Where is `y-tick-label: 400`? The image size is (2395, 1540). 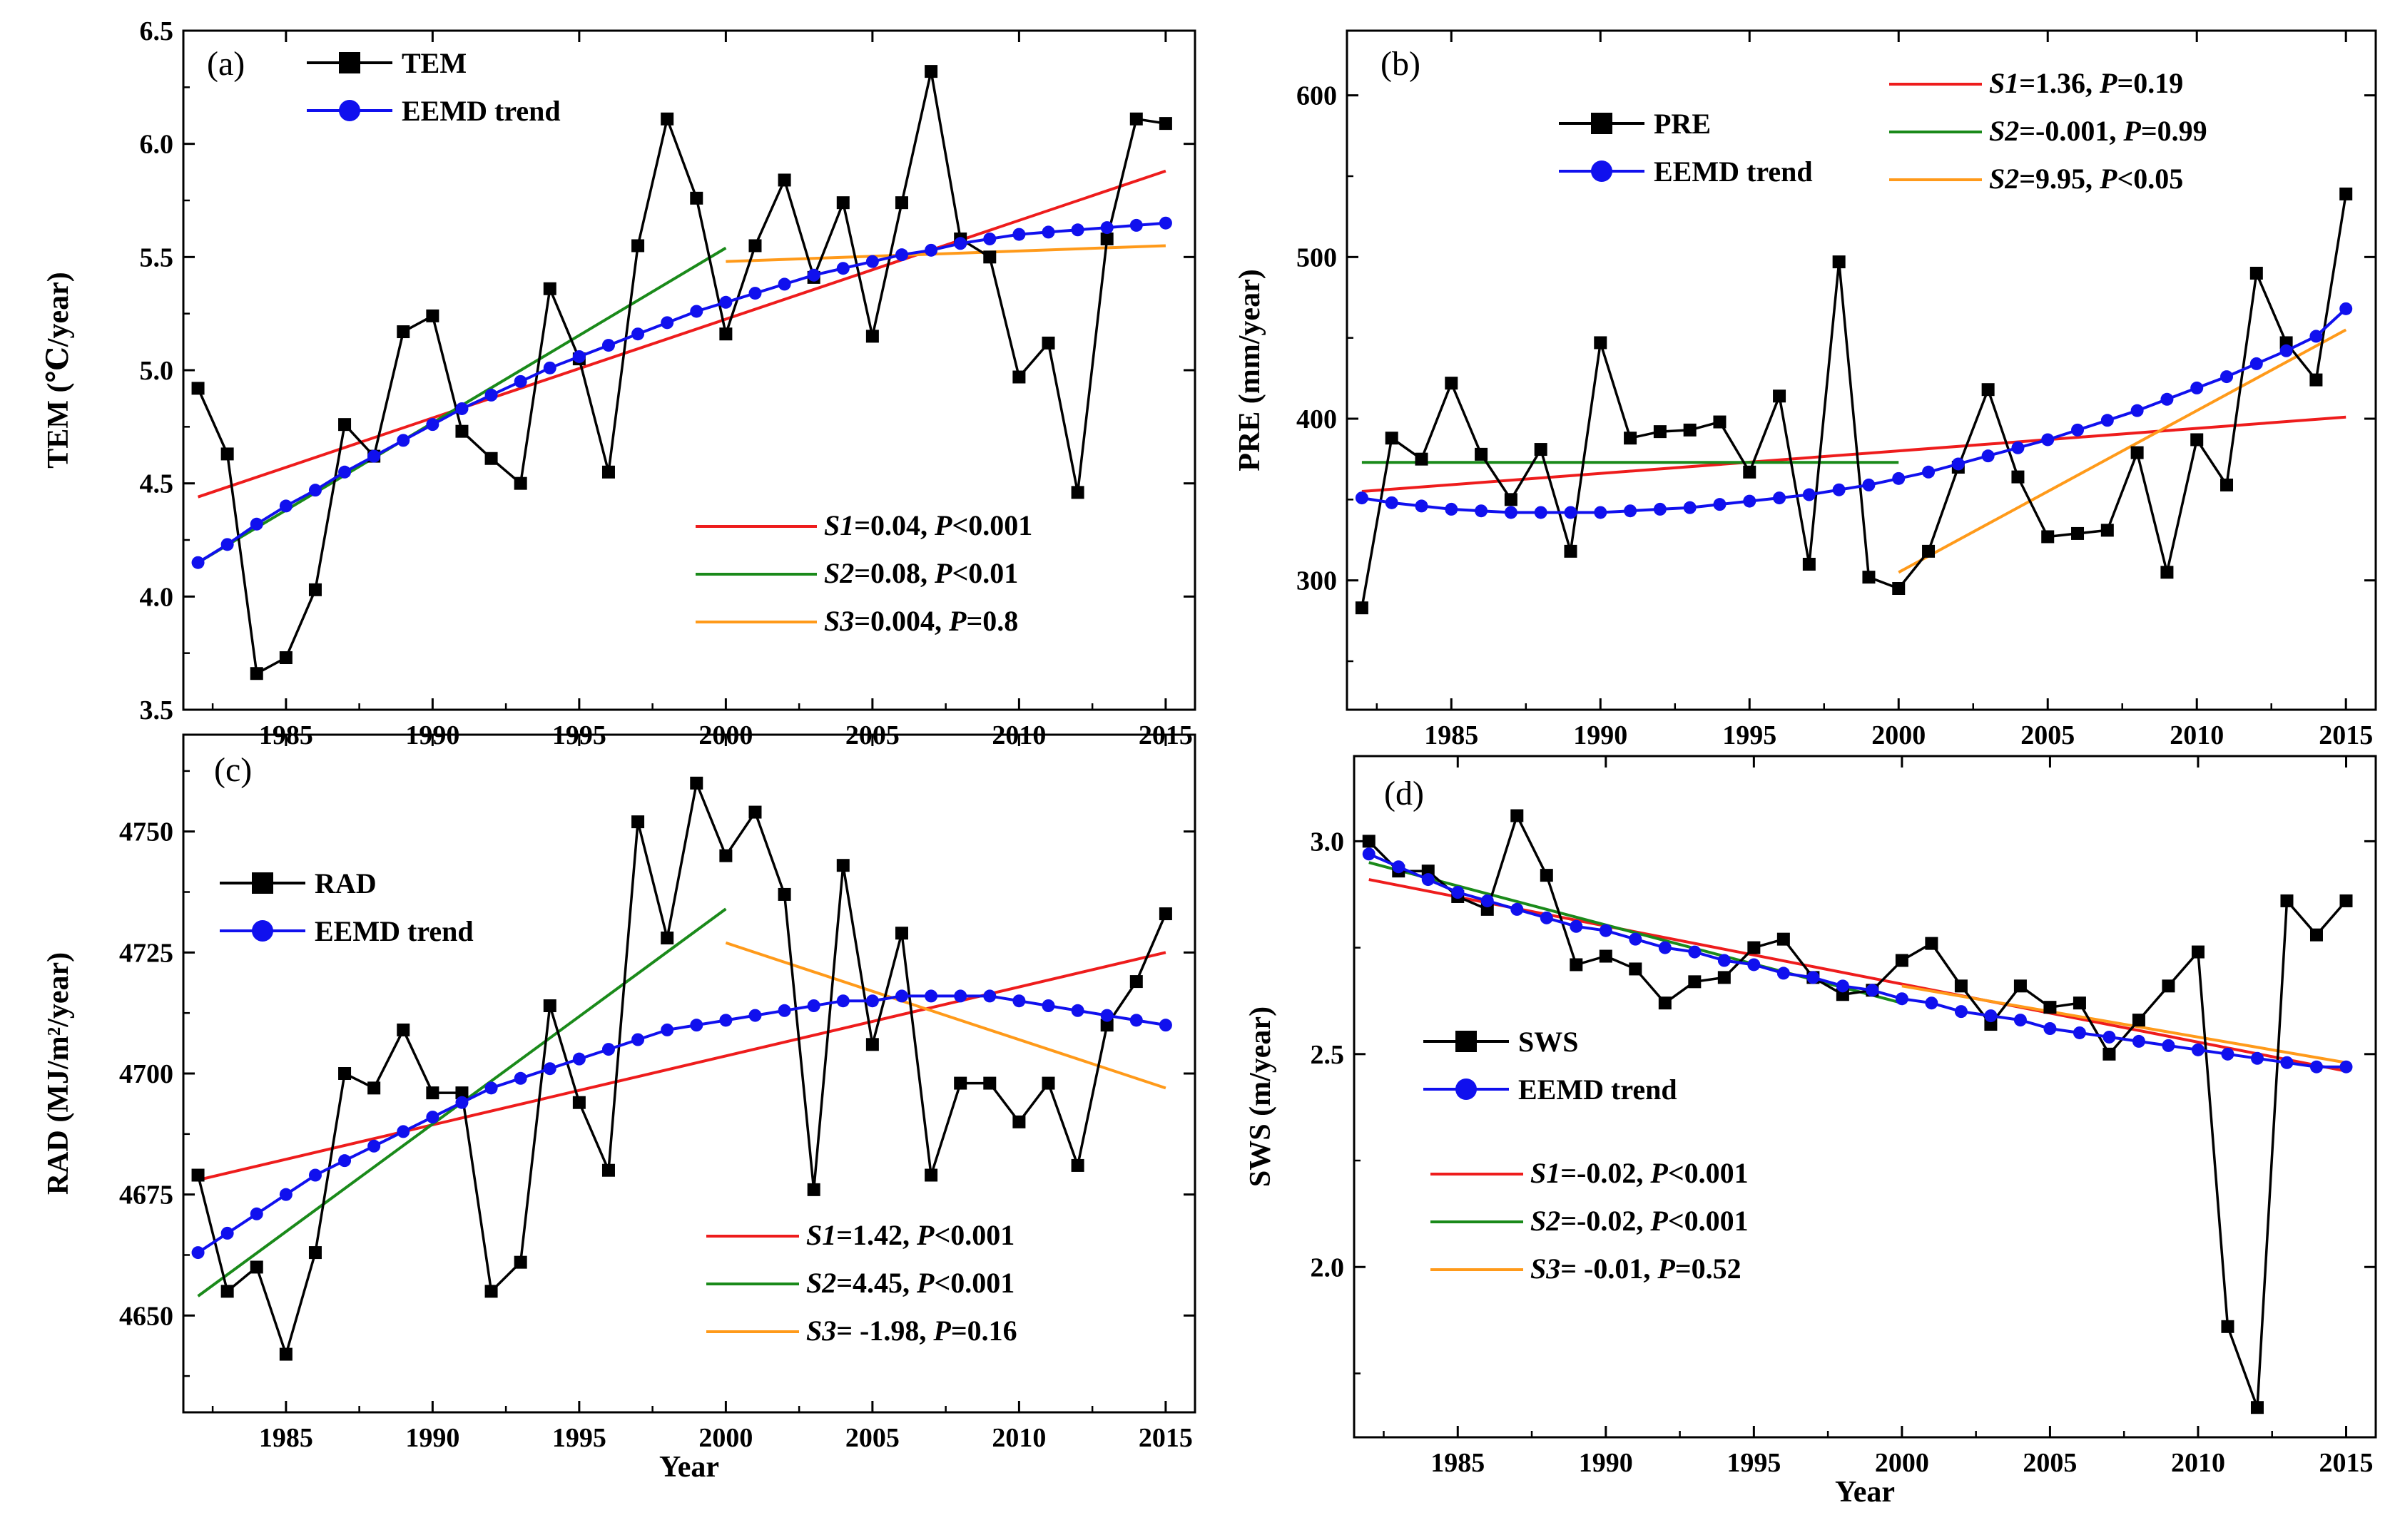 y-tick-label: 400 is located at coordinates (1316, 419).